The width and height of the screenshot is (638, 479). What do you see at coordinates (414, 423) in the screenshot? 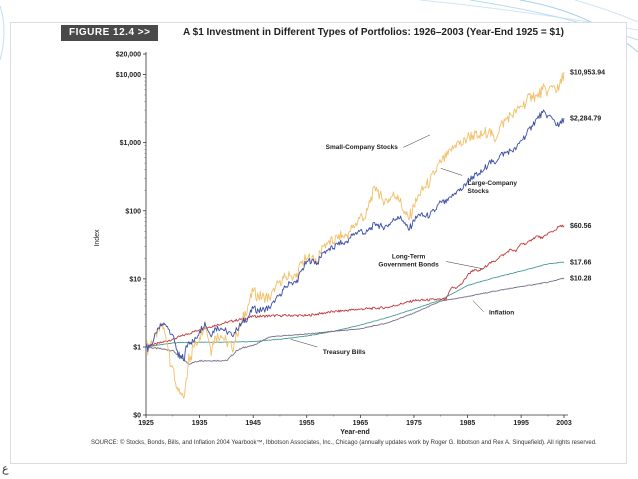
I see `x-tick-label: 1975` at bounding box center [414, 423].